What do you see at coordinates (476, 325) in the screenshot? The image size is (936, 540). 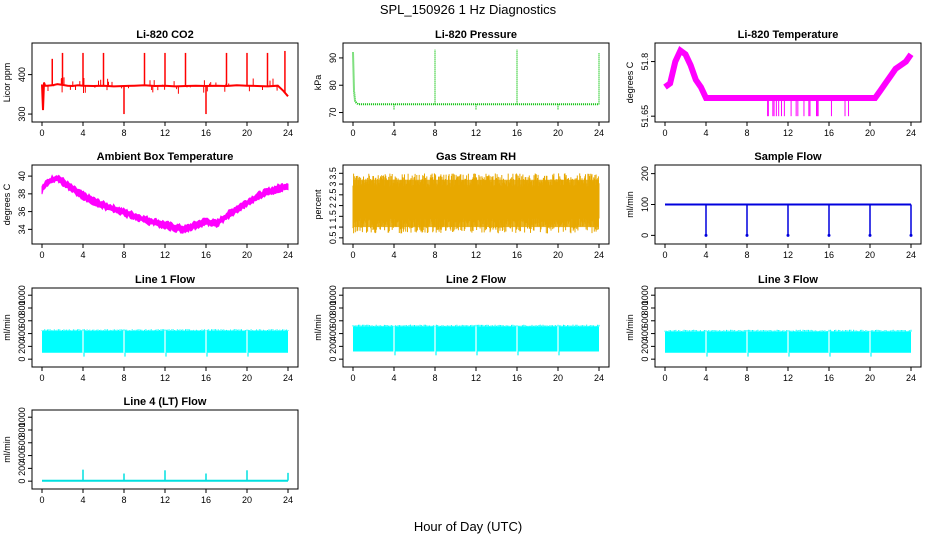 I see `series-top-noise` at bounding box center [476, 325].